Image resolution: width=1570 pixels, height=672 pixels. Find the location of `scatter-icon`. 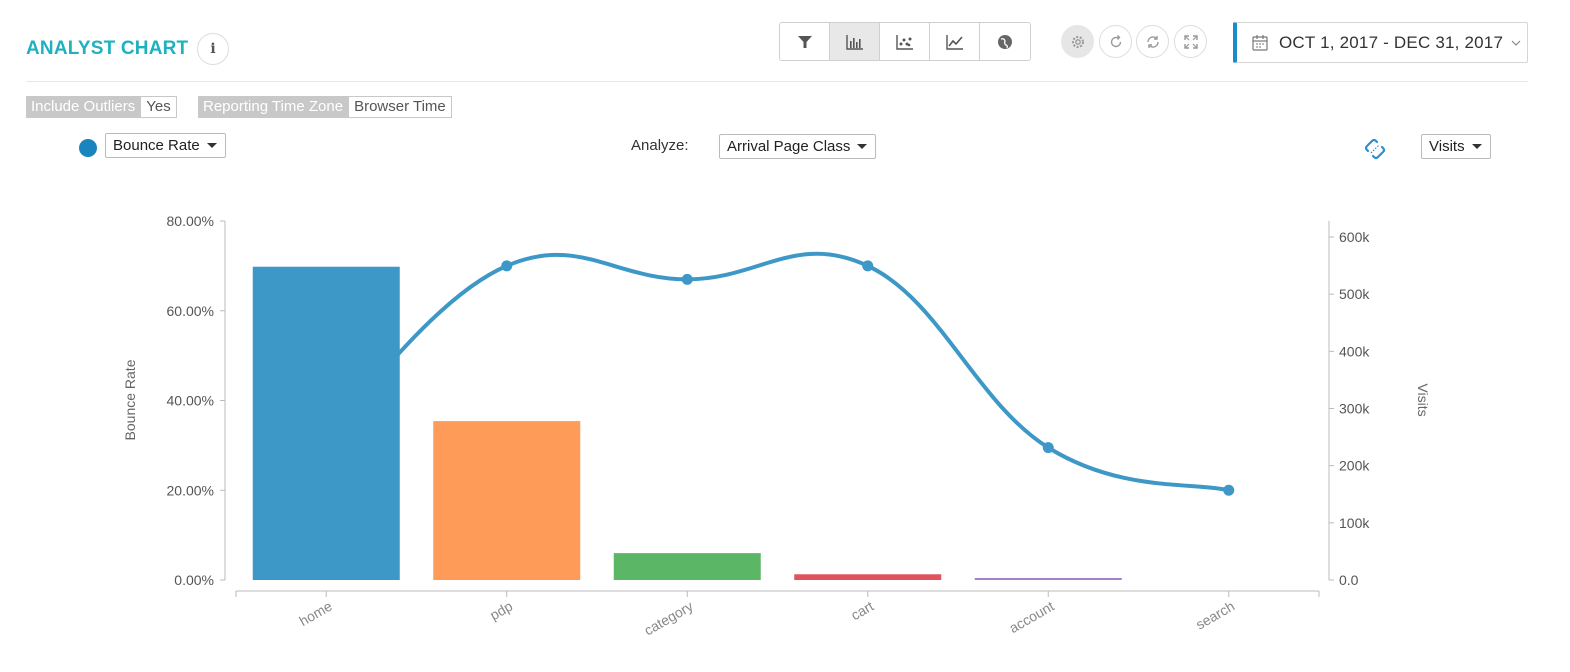

scatter-icon is located at coordinates (904, 42).